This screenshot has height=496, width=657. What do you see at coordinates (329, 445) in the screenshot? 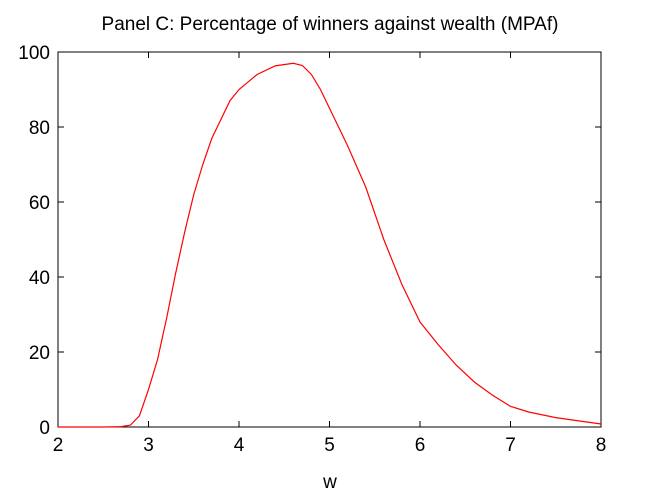
I see `x-tick-label: 5` at bounding box center [329, 445].